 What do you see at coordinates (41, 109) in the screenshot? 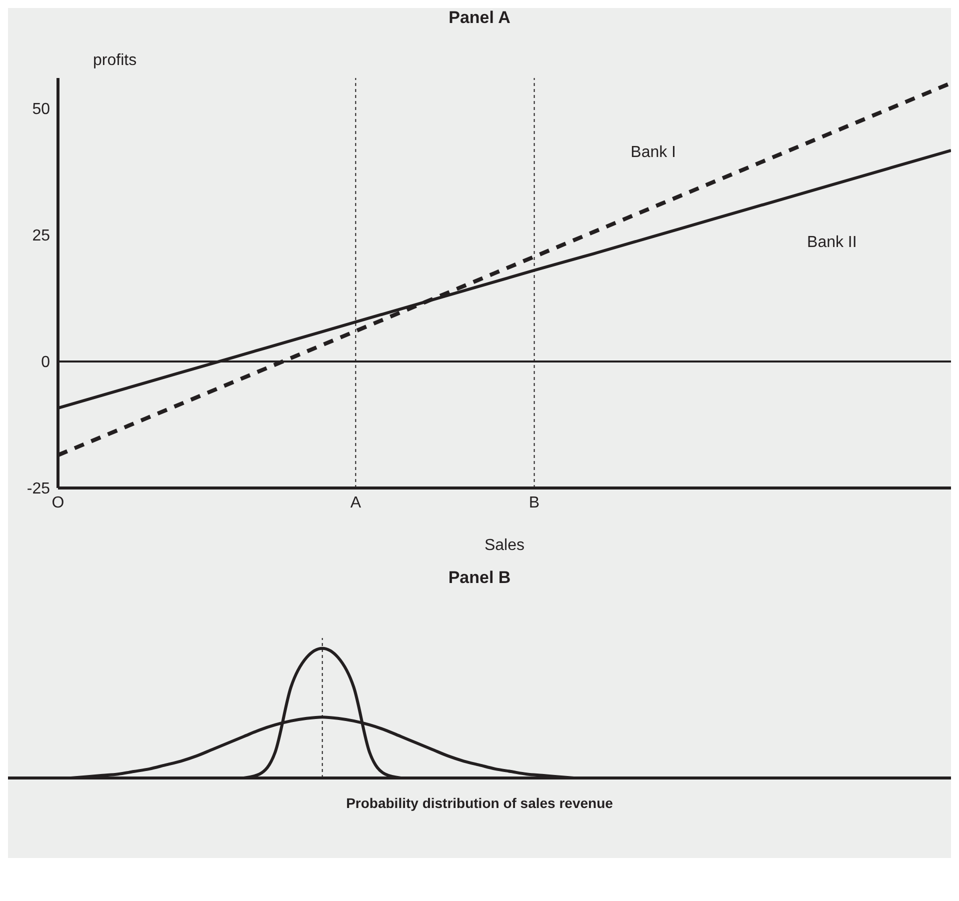
I see `y-tick-label: 50` at bounding box center [41, 109].